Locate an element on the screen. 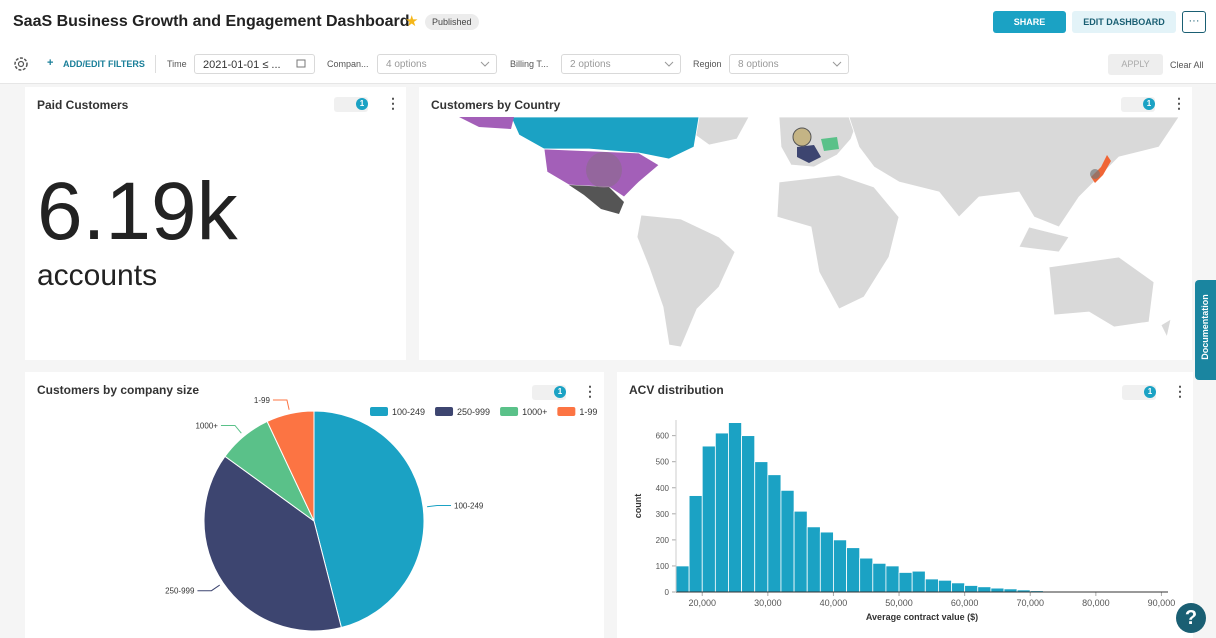 The image size is (1216, 638). y-axis-label: count is located at coordinates (638, 506).